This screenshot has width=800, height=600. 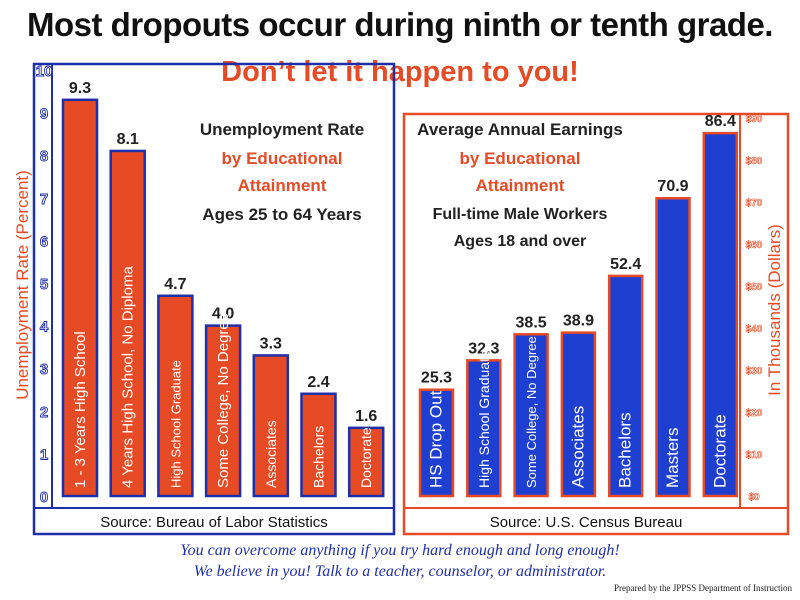 What do you see at coordinates (531, 322) in the screenshot?
I see `right-bar-value: 38.5` at bounding box center [531, 322].